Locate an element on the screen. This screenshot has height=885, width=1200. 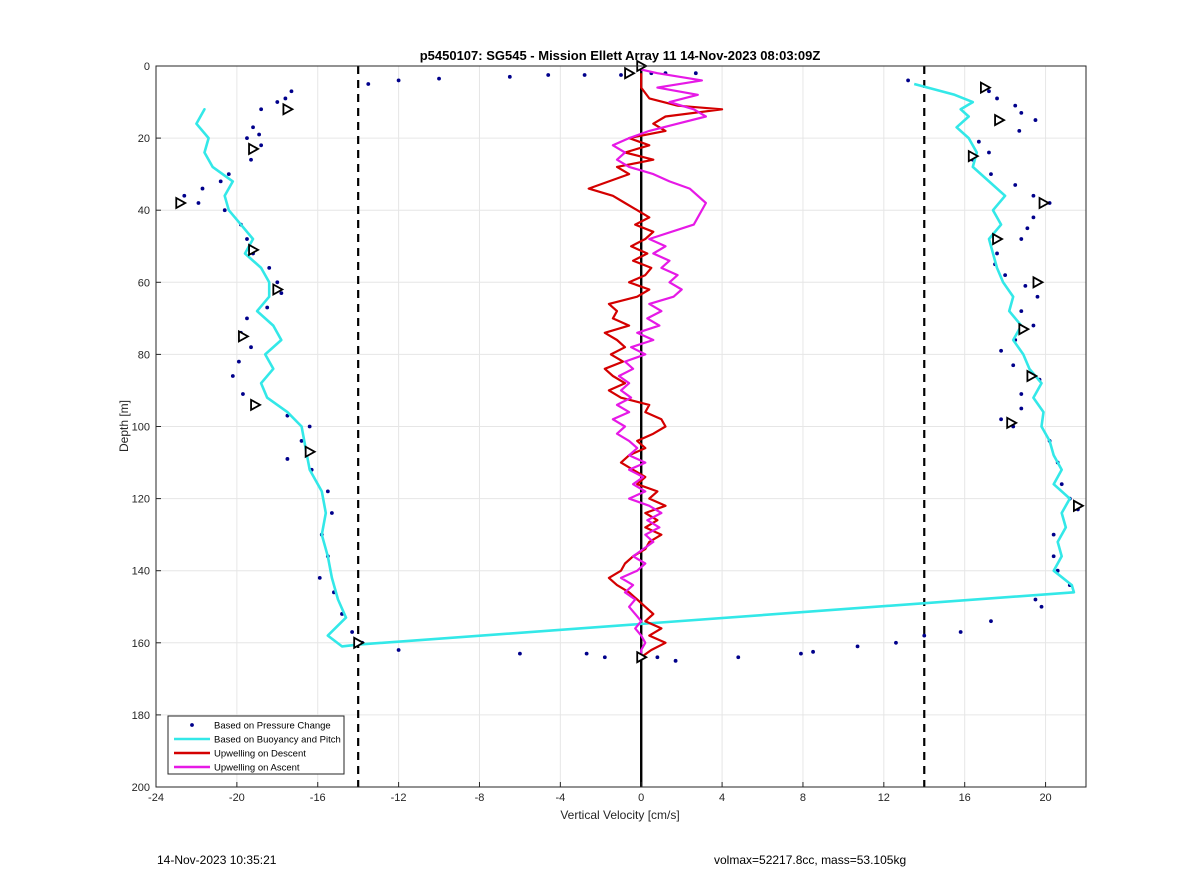
y-tick-label: 100 is located at coordinates (141, 428).